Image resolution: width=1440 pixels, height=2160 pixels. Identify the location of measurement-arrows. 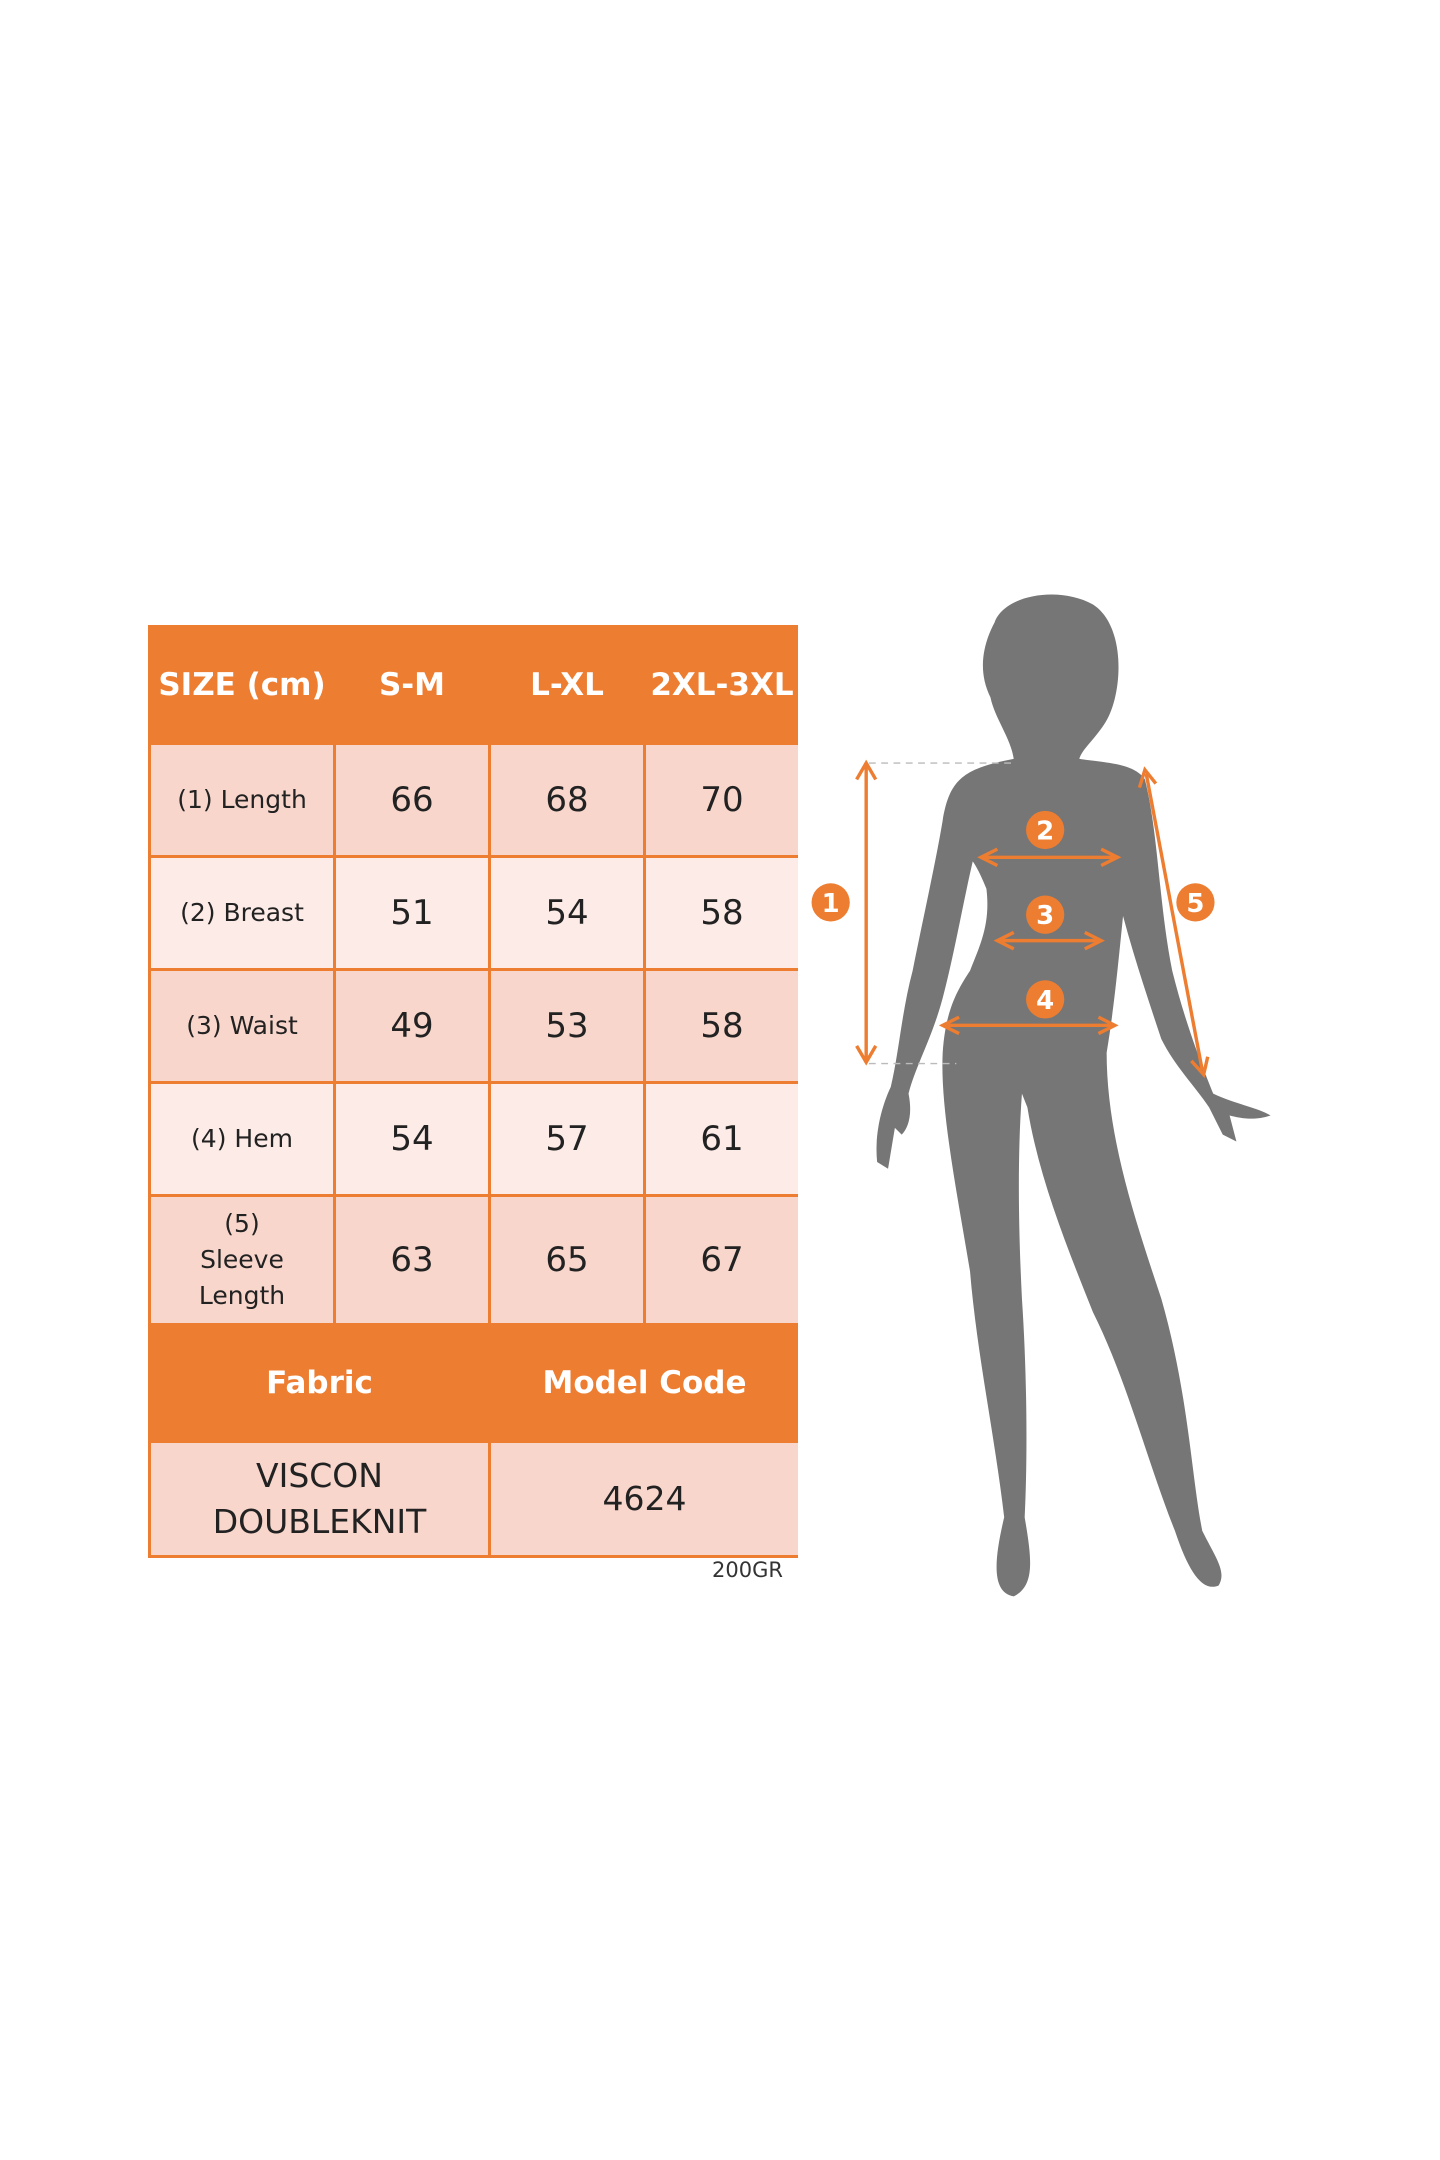
(1032, 919).